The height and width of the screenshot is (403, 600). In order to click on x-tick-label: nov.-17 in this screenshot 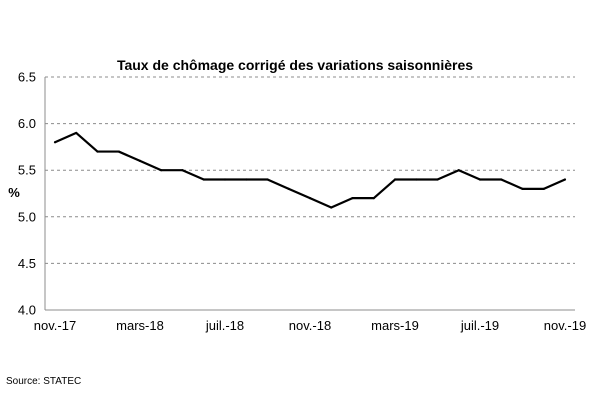, I will do `click(55, 325)`.